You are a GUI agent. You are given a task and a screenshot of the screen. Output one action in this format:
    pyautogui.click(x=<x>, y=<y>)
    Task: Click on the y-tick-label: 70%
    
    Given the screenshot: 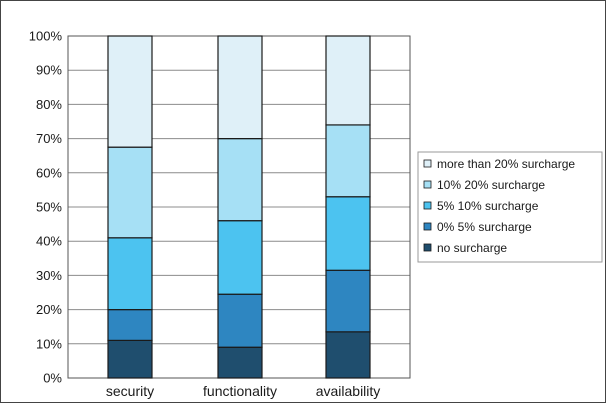 What is the action you would take?
    pyautogui.click(x=49, y=138)
    